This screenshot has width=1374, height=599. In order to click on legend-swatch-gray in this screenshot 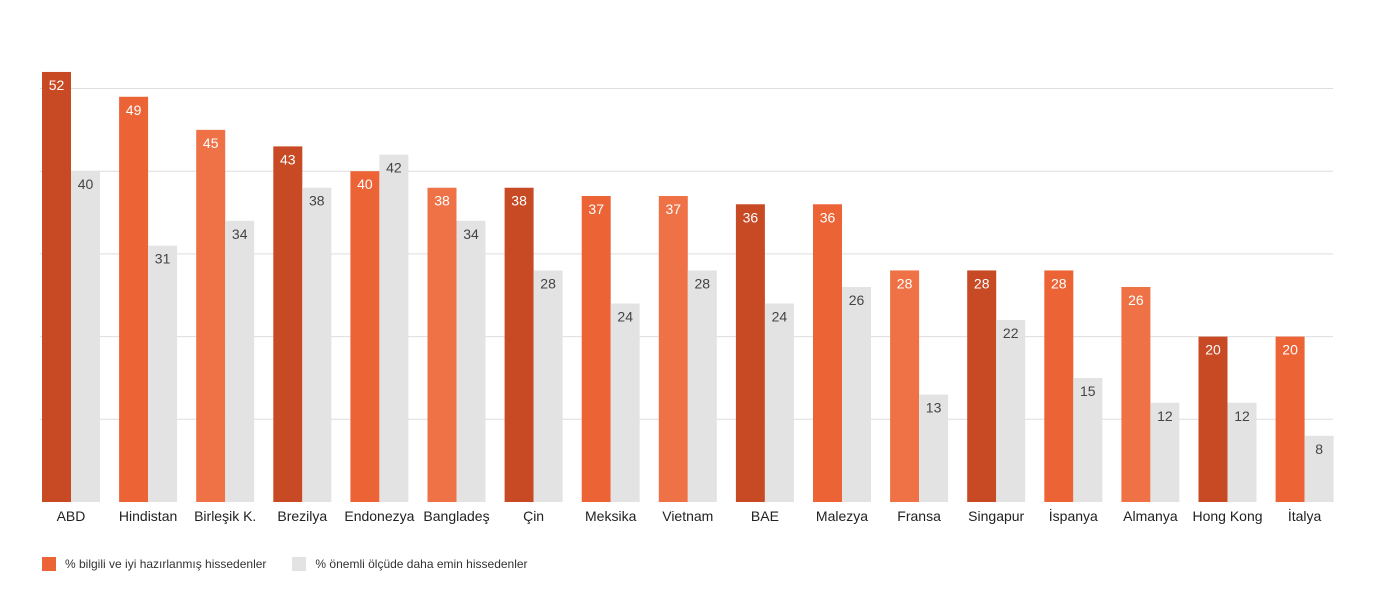, I will do `click(299, 564)`.